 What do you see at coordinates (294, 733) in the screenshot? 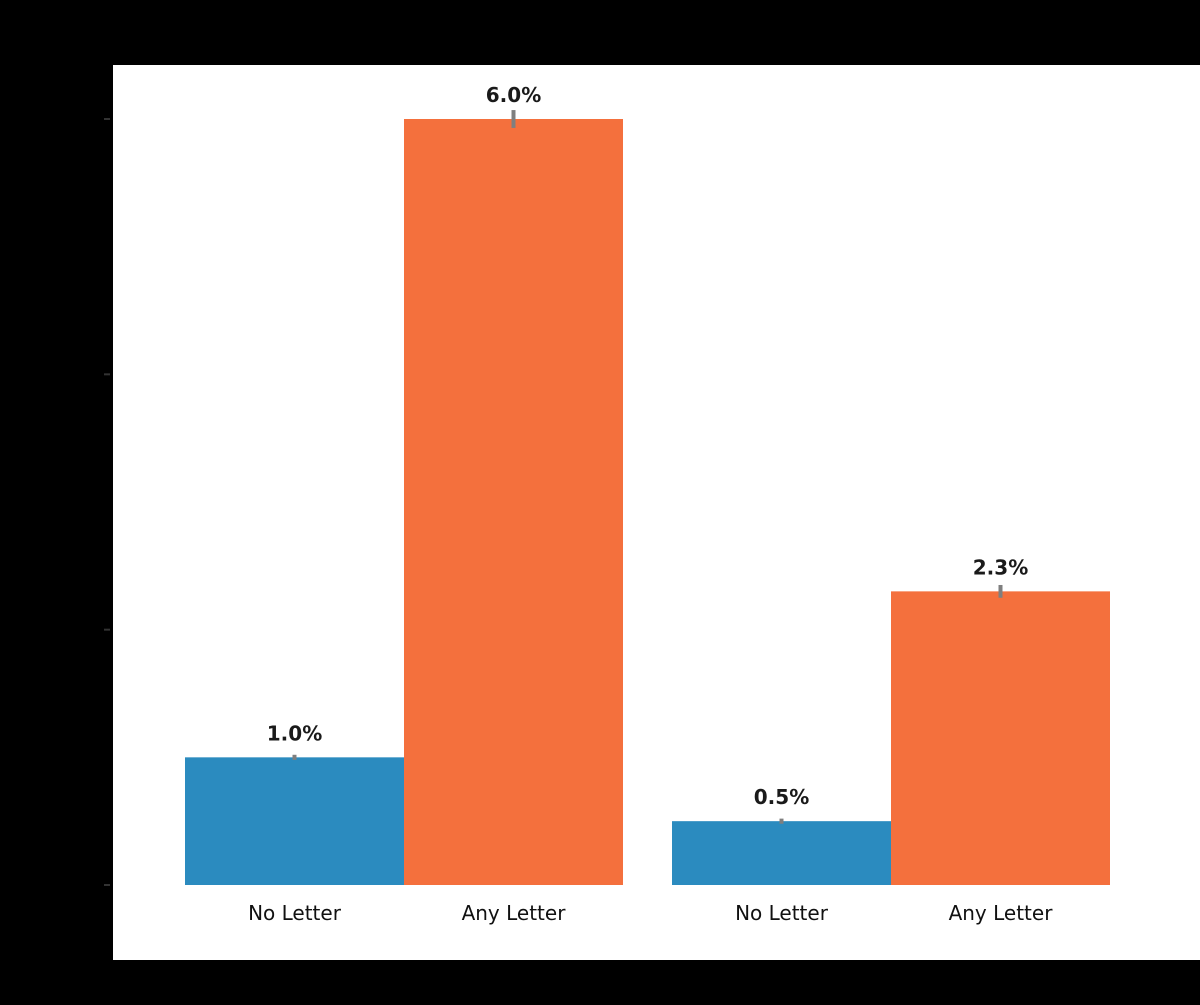
I see `data-label: 1.0%` at bounding box center [294, 733].